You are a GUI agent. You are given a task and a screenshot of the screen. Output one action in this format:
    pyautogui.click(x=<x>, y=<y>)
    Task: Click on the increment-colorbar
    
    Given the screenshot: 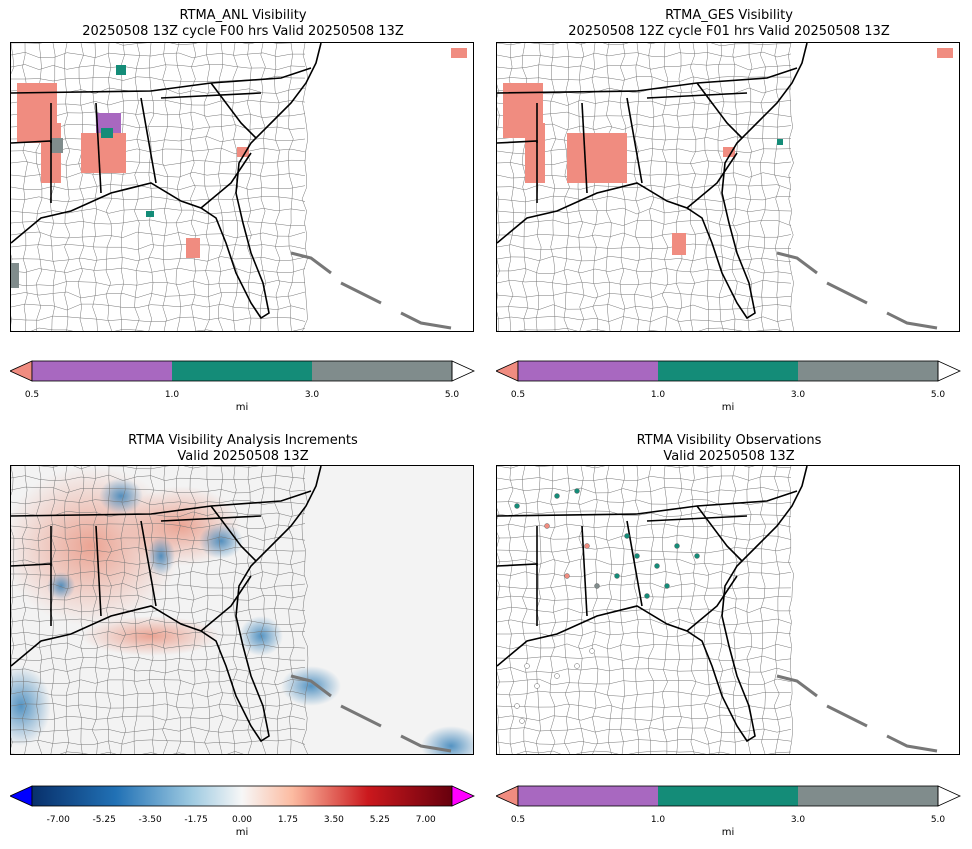 What is the action you would take?
    pyautogui.click(x=242, y=796)
    